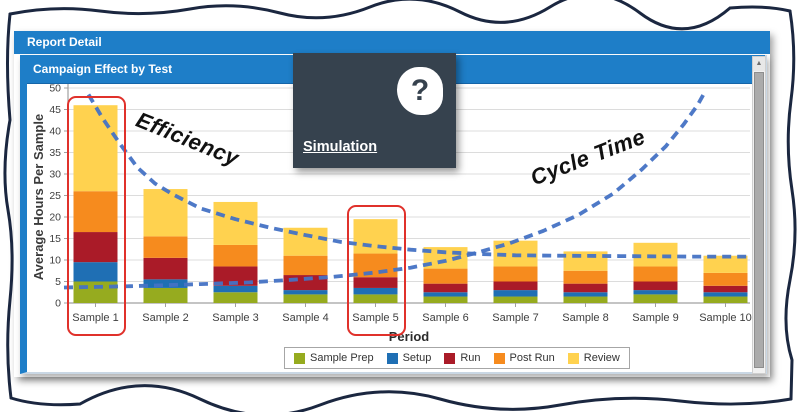  I want to click on y-axis-title: Average Hours Per Sample, so click(38, 197).